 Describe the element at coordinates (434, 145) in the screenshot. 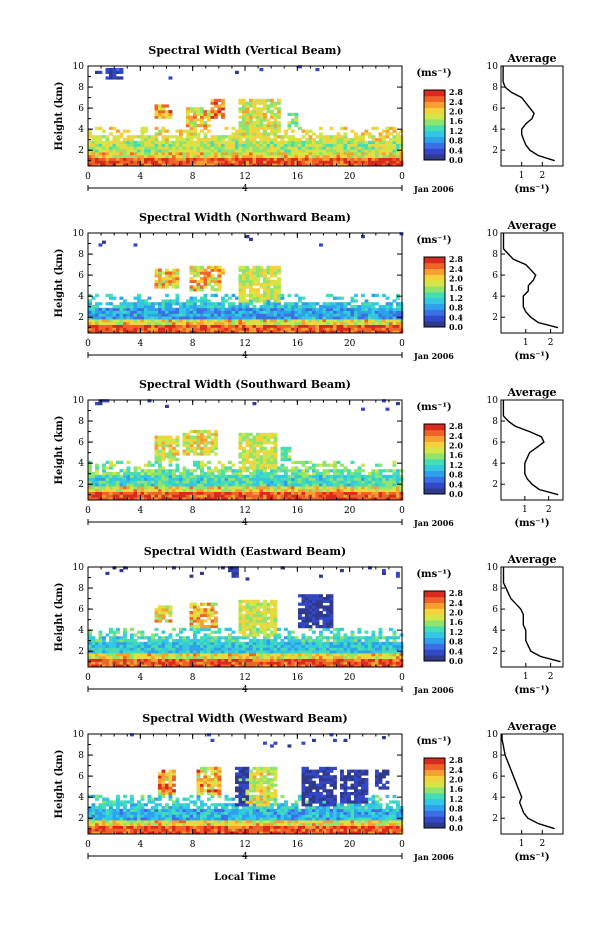

I see `colorbar-swatch` at that location.